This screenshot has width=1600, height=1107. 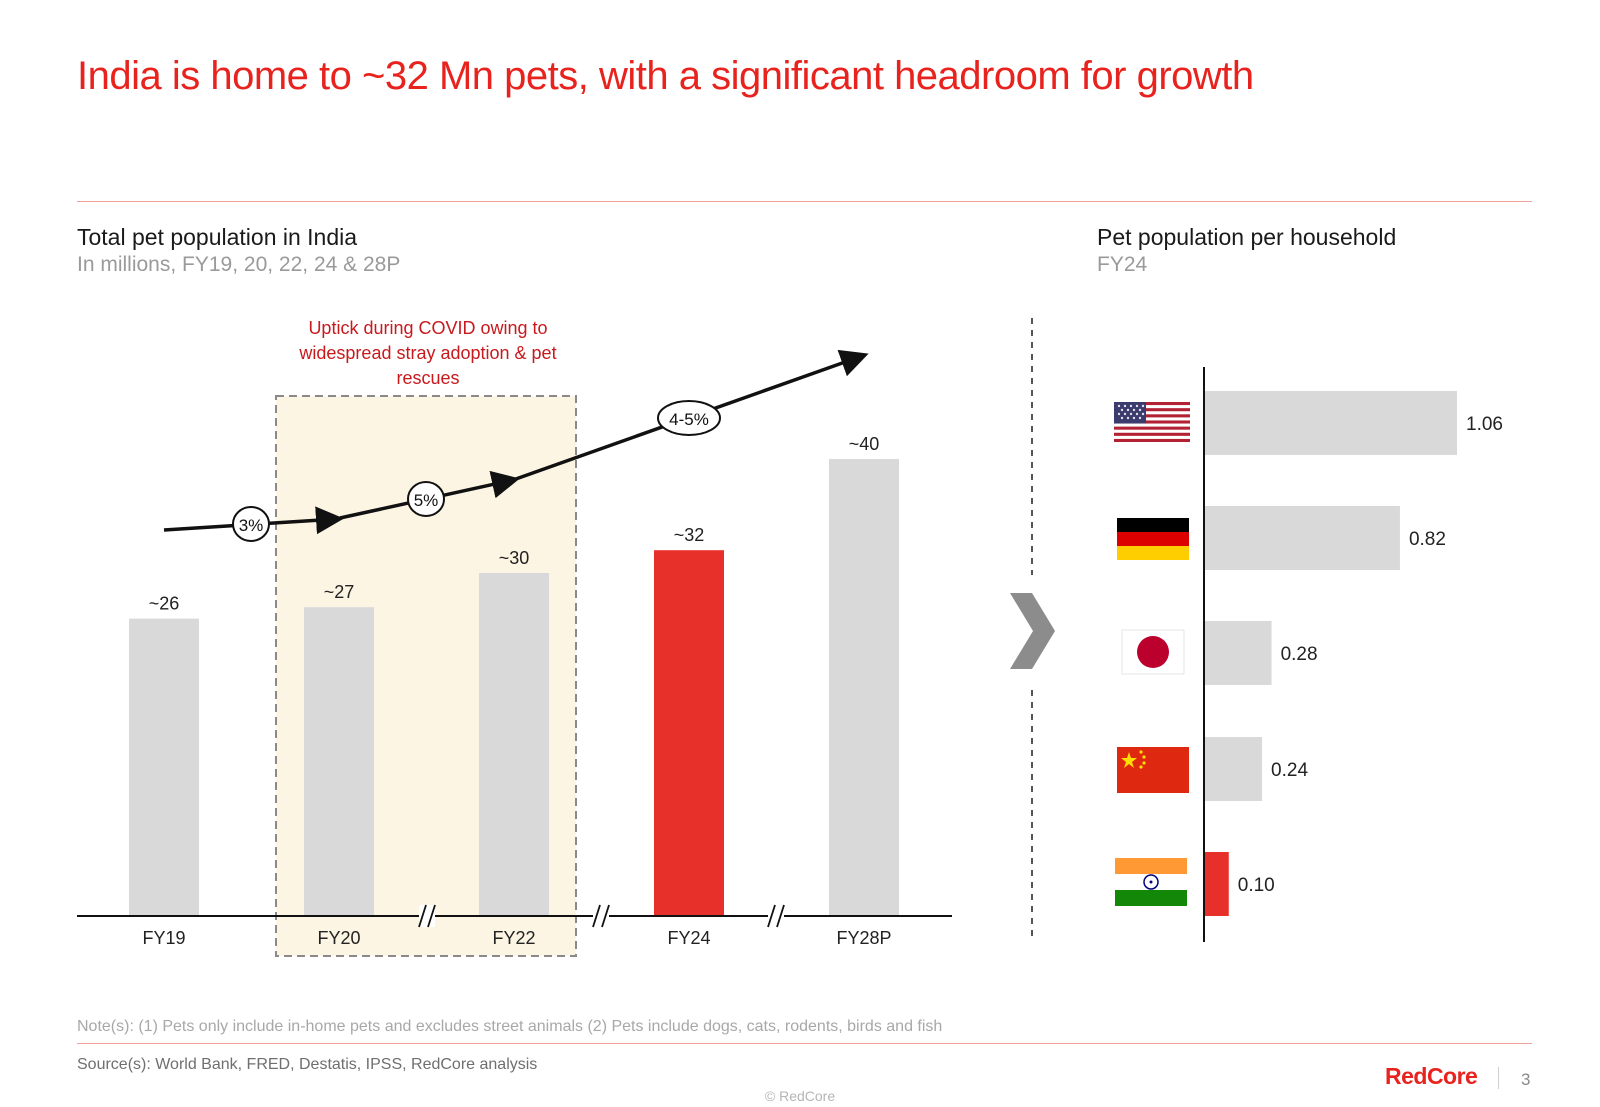 What do you see at coordinates (164, 766) in the screenshot?
I see `bar-fy19` at bounding box center [164, 766].